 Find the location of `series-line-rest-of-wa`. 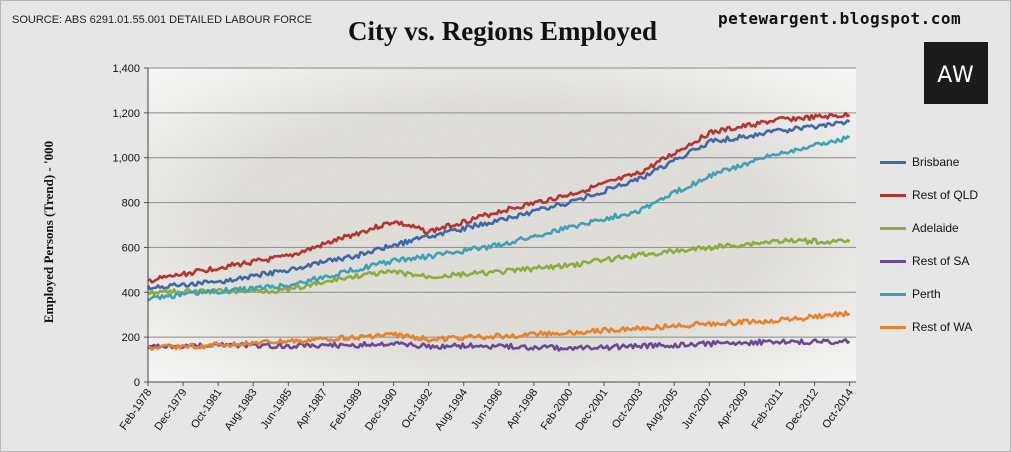

series-line-rest-of-wa is located at coordinates (499, 330).